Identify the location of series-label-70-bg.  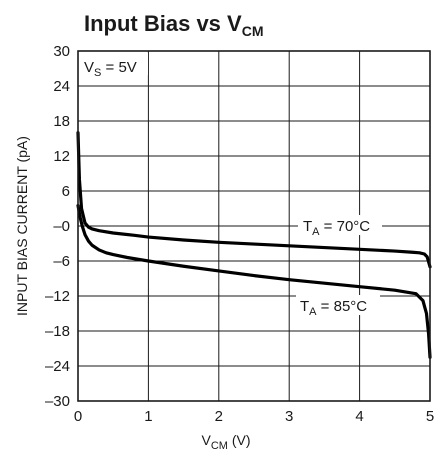
(340, 225).